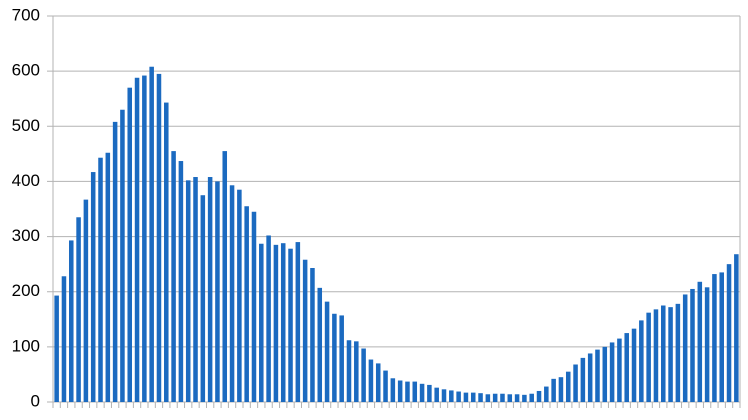  I want to click on y-tick-label: 100, so click(26, 345).